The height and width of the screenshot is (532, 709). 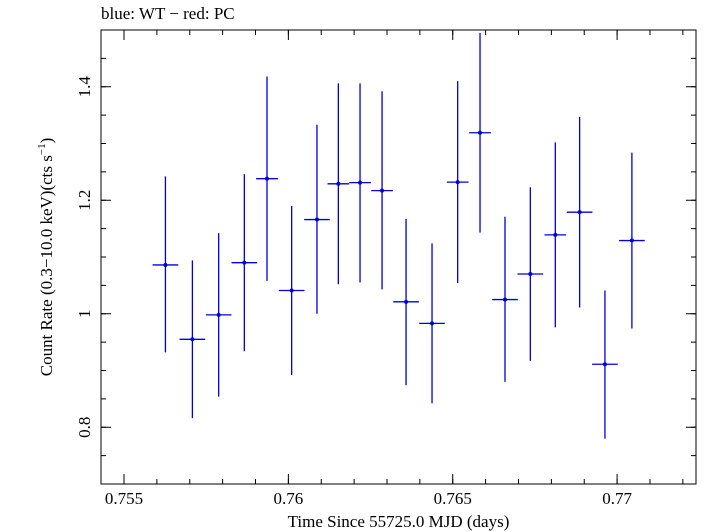 What do you see at coordinates (124, 498) in the screenshot?
I see `x-tick-label: 0.755` at bounding box center [124, 498].